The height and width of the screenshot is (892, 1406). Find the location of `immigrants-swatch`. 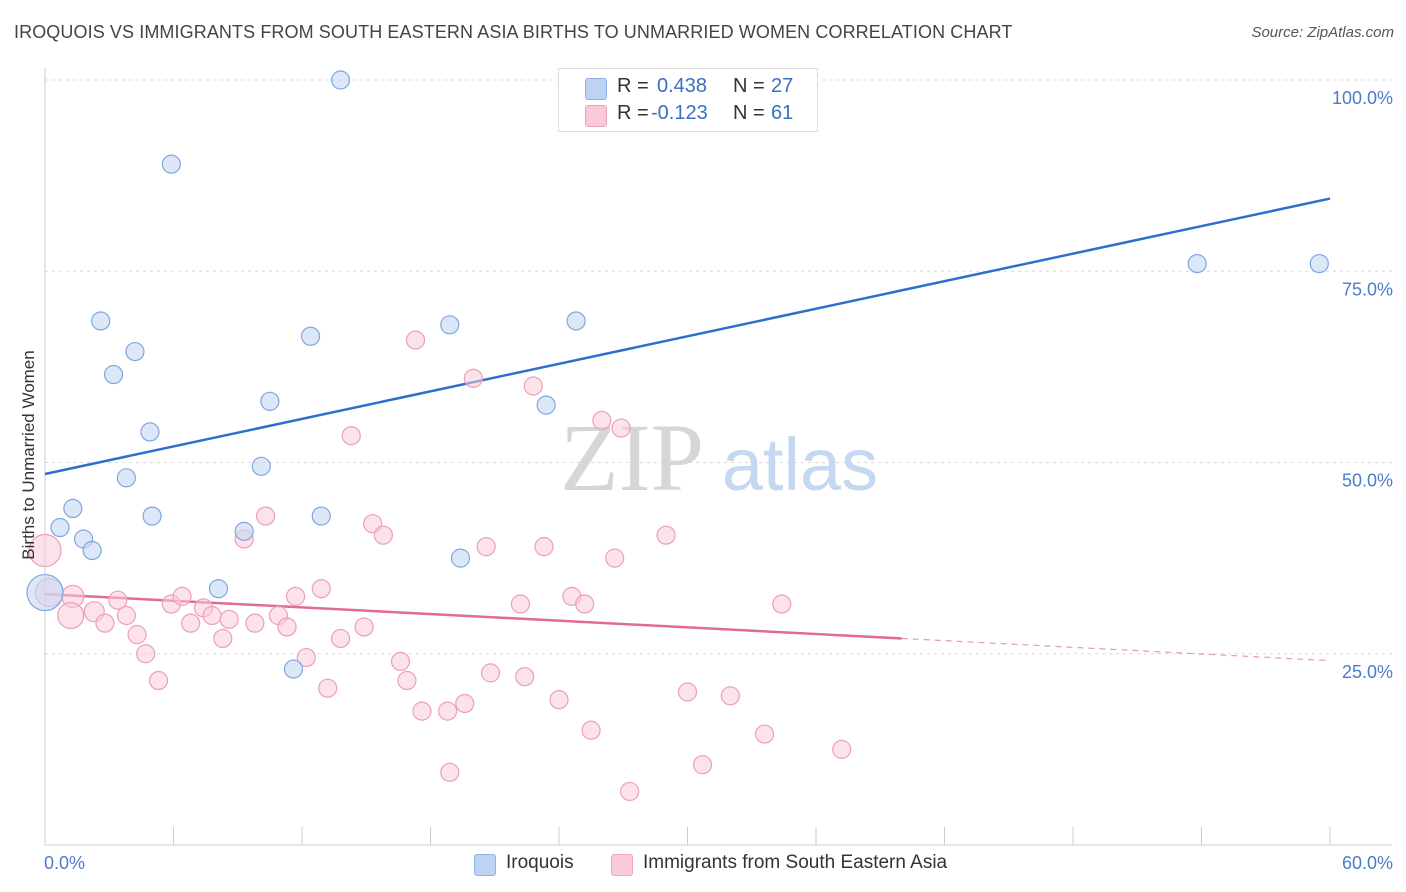

immigrants-swatch is located at coordinates (596, 116).